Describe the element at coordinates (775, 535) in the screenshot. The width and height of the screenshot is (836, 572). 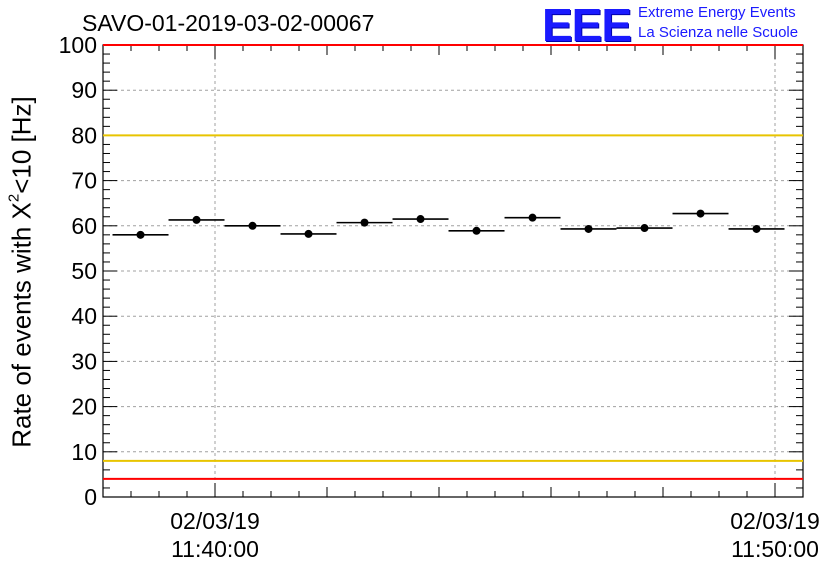
I see `x-tick-label-1: 02/03/19 11:50:00` at that location.